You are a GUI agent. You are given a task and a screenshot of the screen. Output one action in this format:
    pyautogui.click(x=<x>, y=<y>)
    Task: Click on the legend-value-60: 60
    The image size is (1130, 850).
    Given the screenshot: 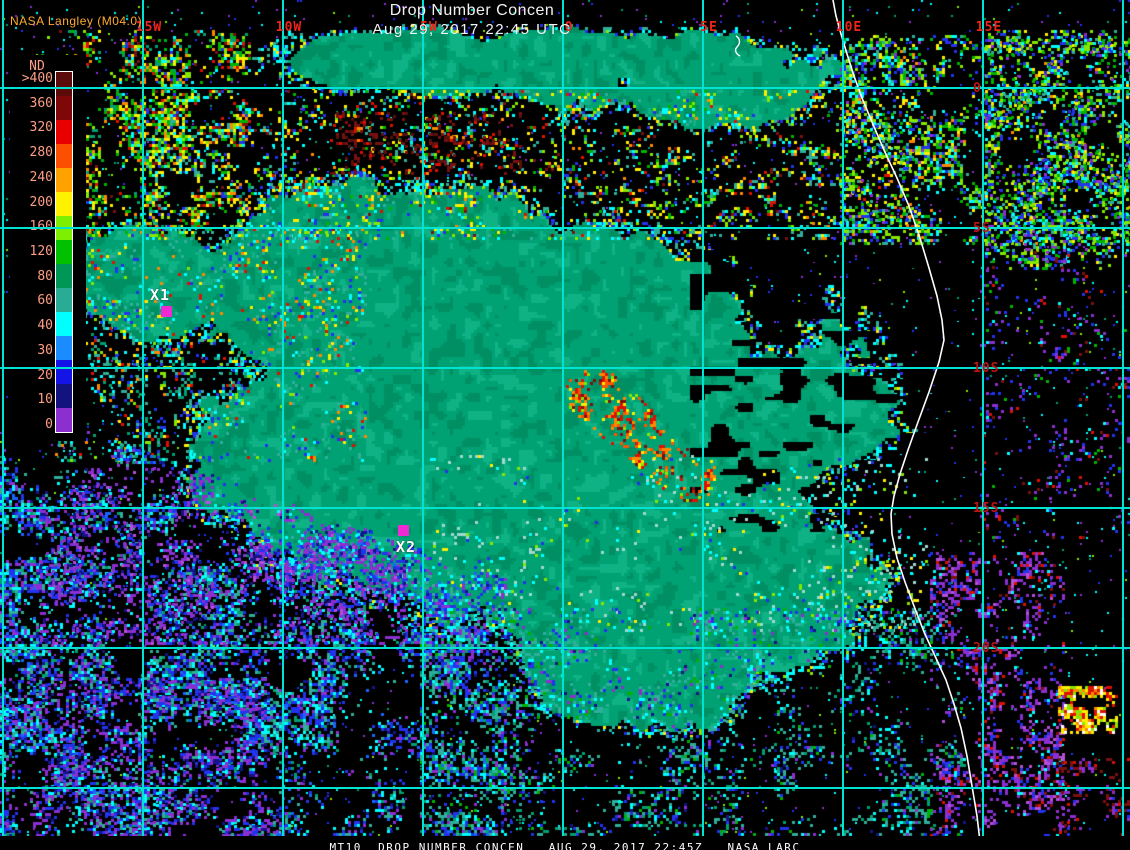 What is the action you would take?
    pyautogui.click(x=45, y=301)
    